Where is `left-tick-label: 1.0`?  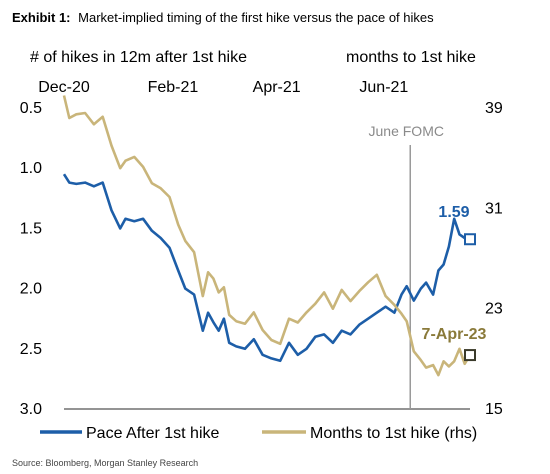
left-tick-label: 1.0 is located at coordinates (31, 168).